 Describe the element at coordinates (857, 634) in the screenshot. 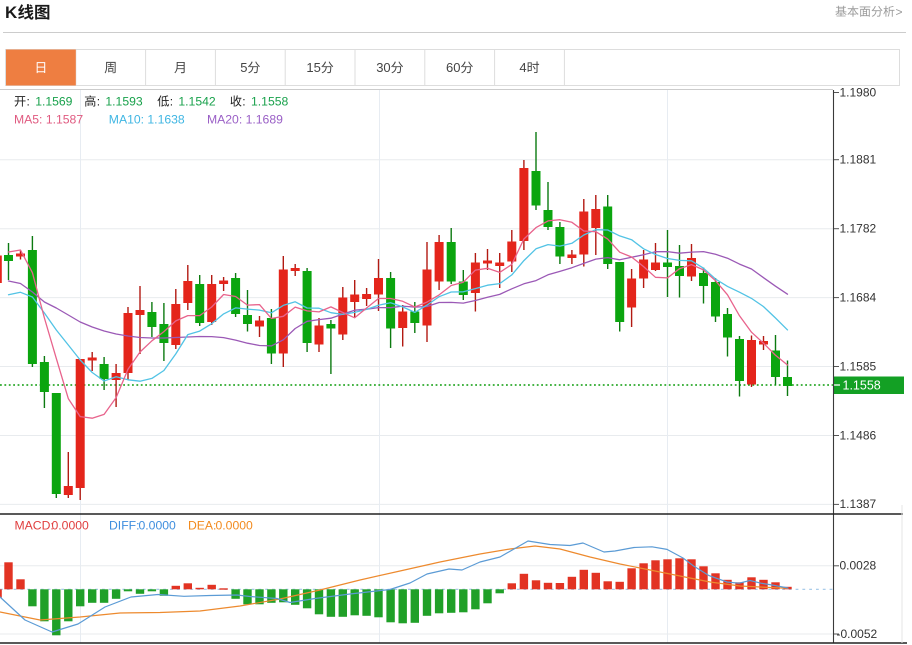

I see `svg-text: -0.0052` at that location.